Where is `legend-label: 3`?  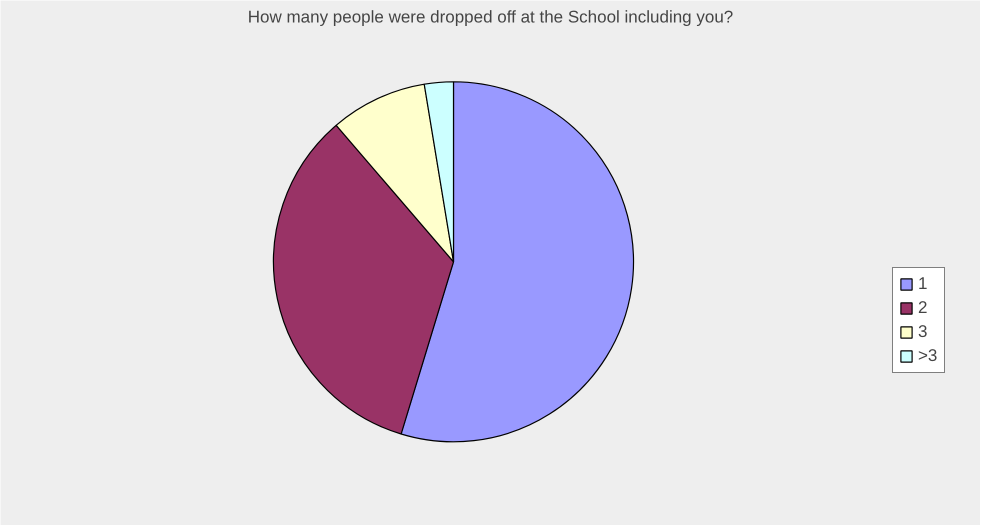
legend-label: 3 is located at coordinates (923, 332).